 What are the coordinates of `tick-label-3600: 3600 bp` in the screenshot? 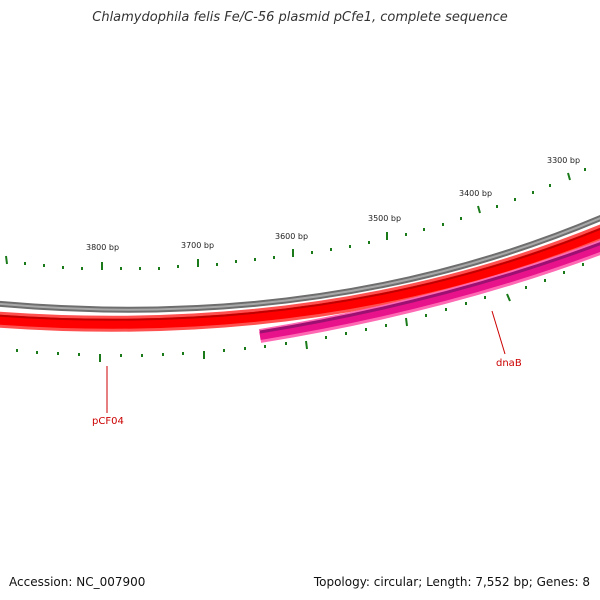 It's located at (291, 236).